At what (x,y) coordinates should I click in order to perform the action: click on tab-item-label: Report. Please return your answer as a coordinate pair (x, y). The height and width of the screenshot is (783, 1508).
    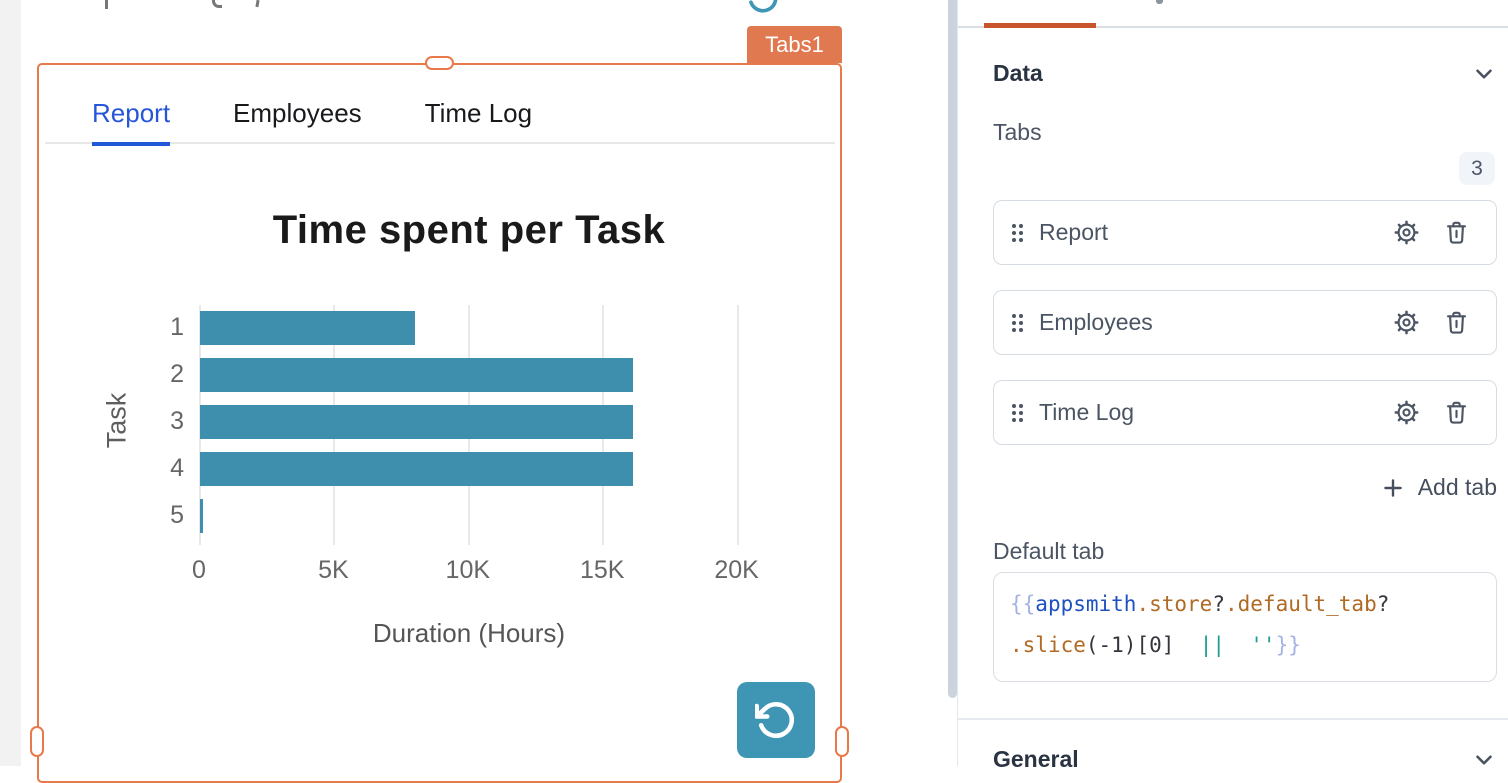
    Looking at the image, I should click on (1074, 232).